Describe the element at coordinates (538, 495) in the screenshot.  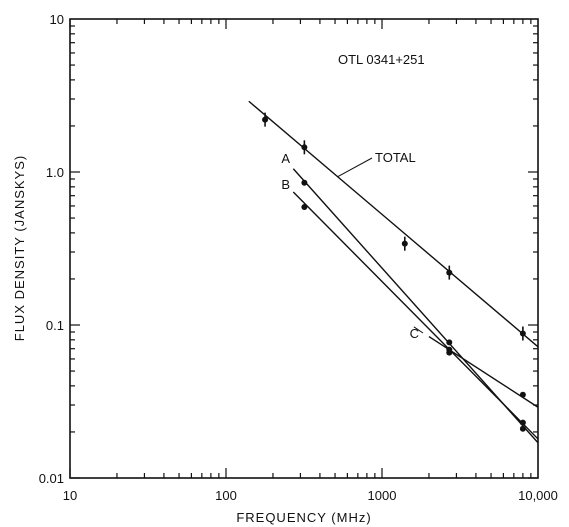
I see `x-tick-label: 10,000` at that location.